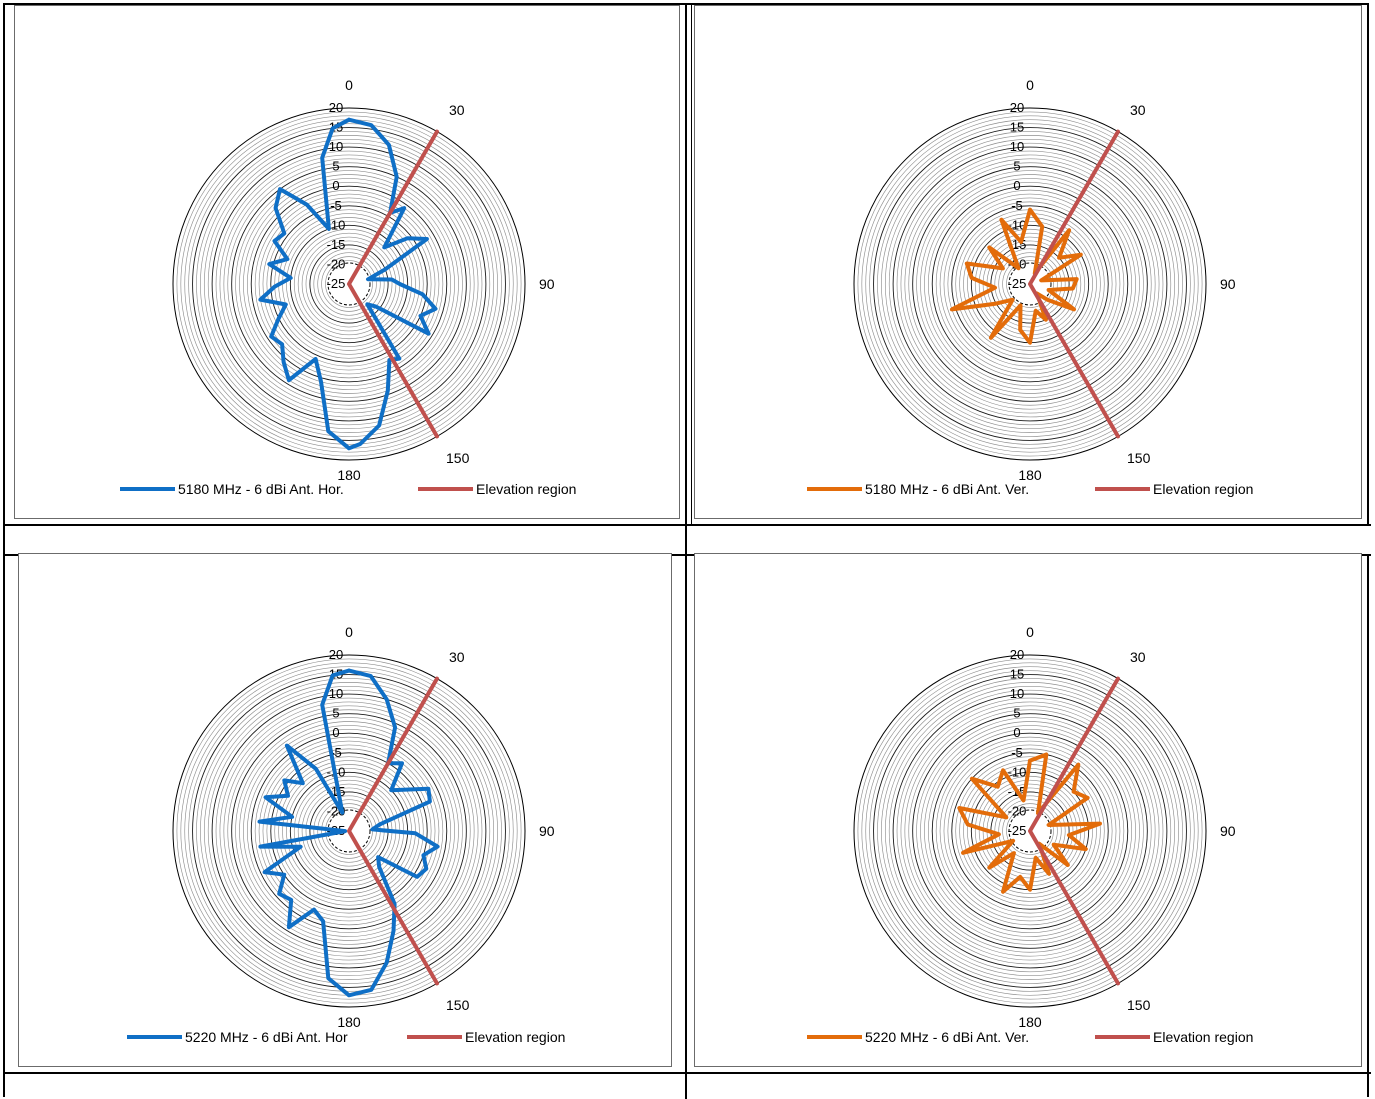 Image resolution: width=1375 pixels, height=1099 pixels. Describe the element at coordinates (336, 244) in the screenshot. I see `radial-tick-label: -15` at that location.